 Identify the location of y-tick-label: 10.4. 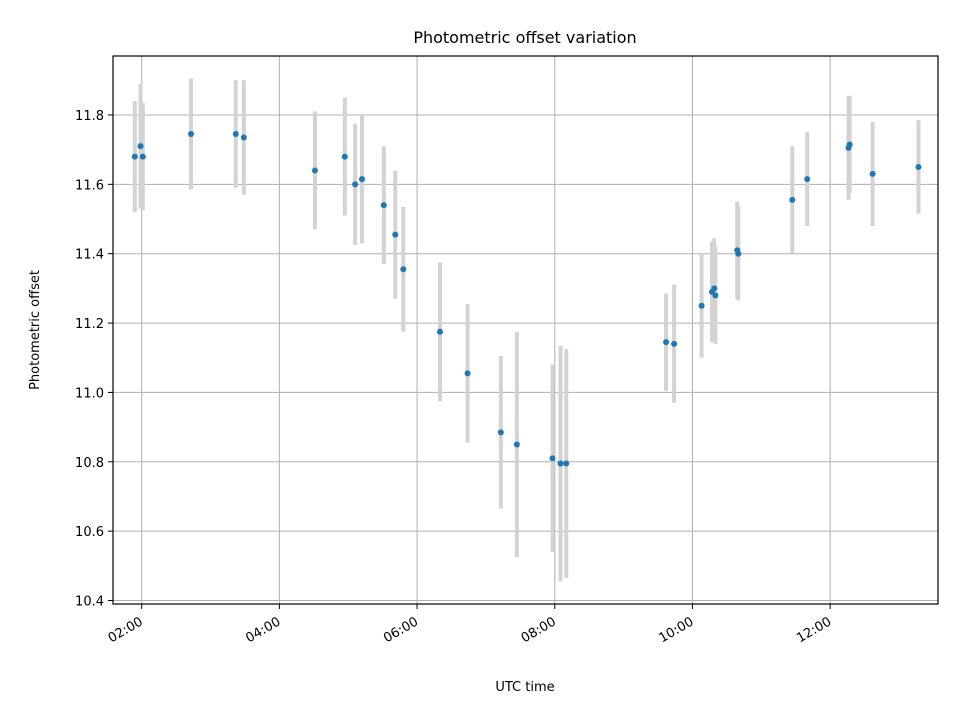
(89, 602).